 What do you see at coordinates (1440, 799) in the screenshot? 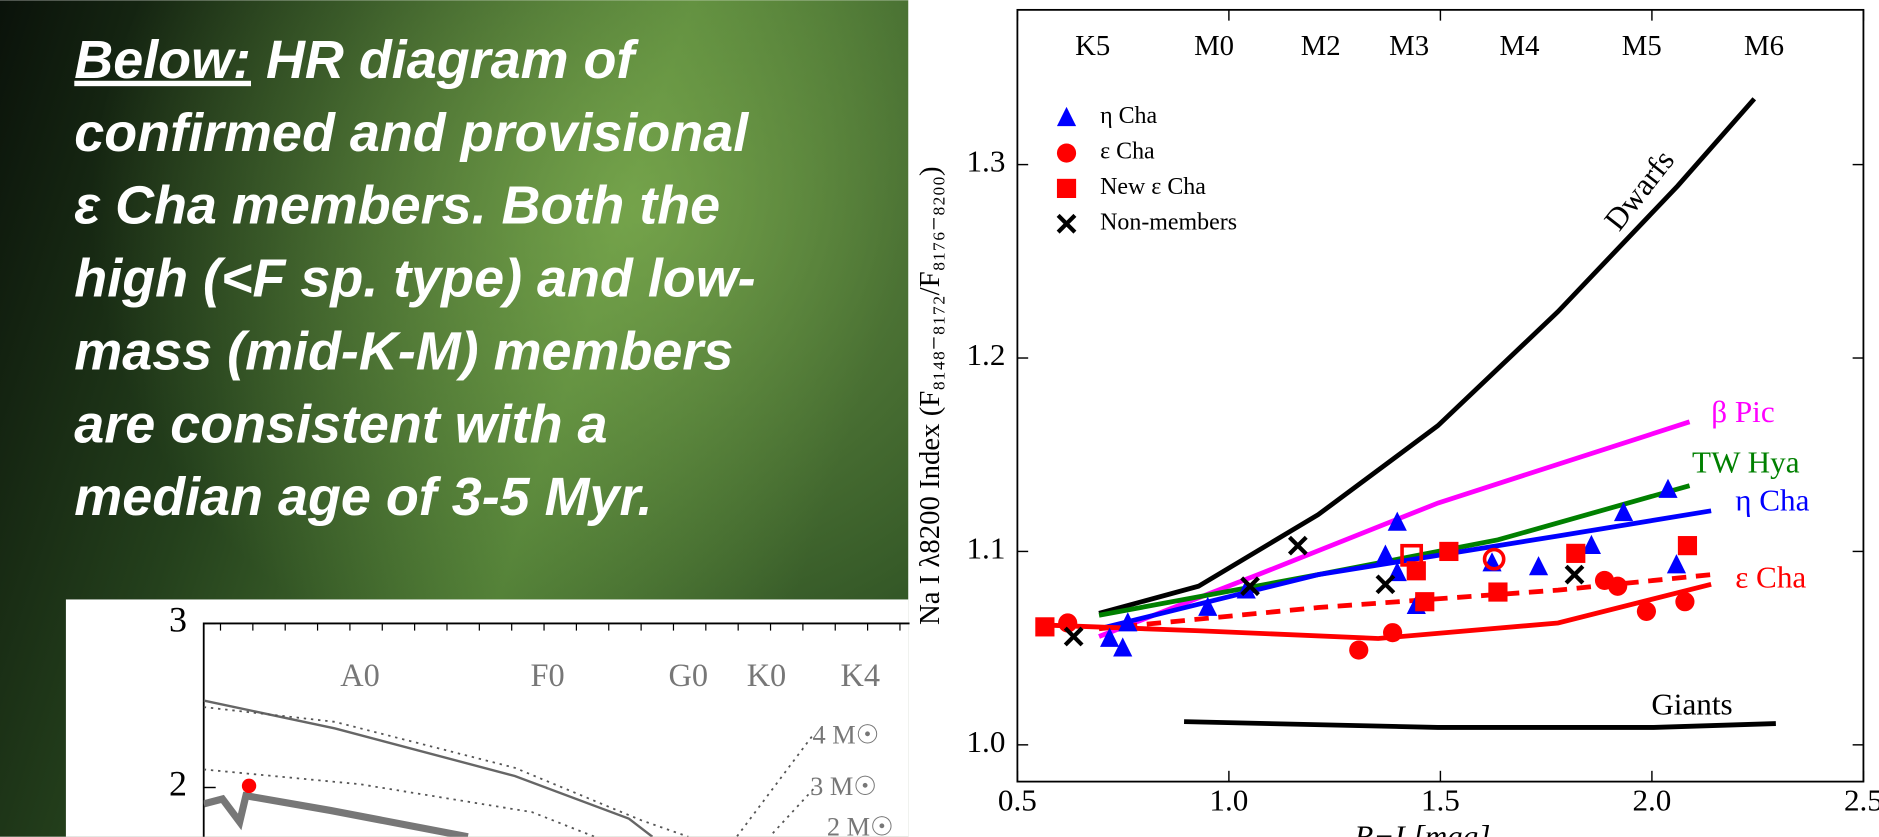
I see `x-tick-label: 1.5` at bounding box center [1440, 799].